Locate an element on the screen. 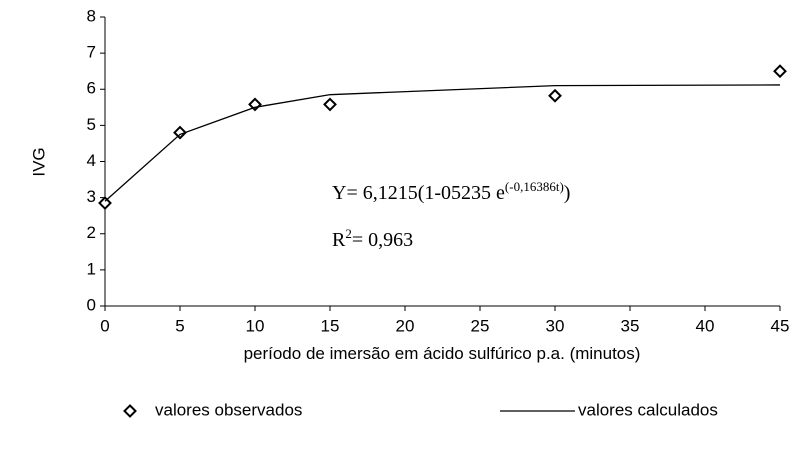 This screenshot has height=452, width=800. y-tick-label: 5 is located at coordinates (91, 124).